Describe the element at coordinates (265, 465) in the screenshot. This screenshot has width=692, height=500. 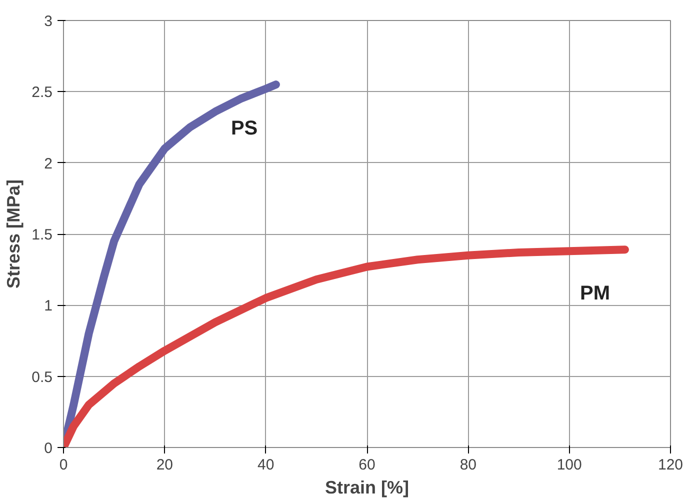
I see `x-tick-label: 40` at that location.